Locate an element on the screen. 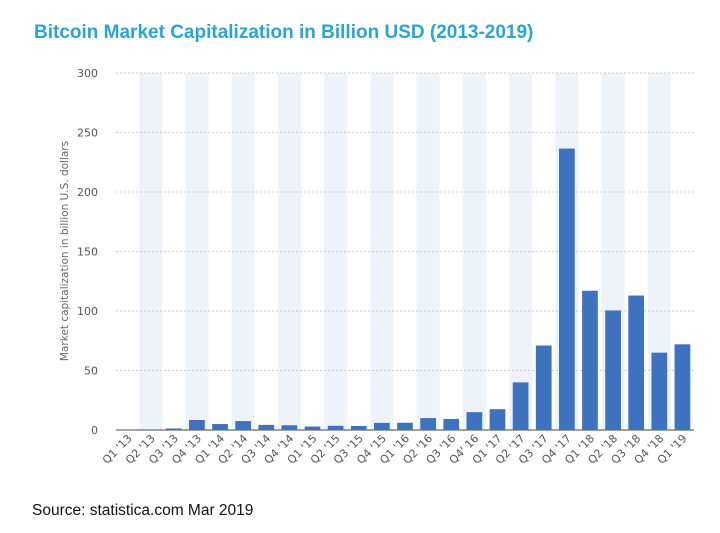 The width and height of the screenshot is (720, 533). y-tick-label: 300 is located at coordinates (87, 73).